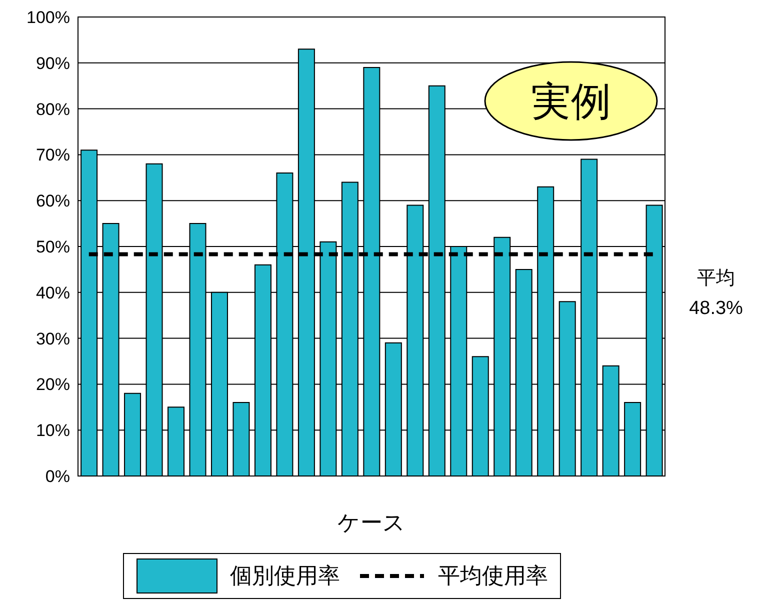 The image size is (765, 601). I want to click on y-tick-label: 90%, so click(53, 63).